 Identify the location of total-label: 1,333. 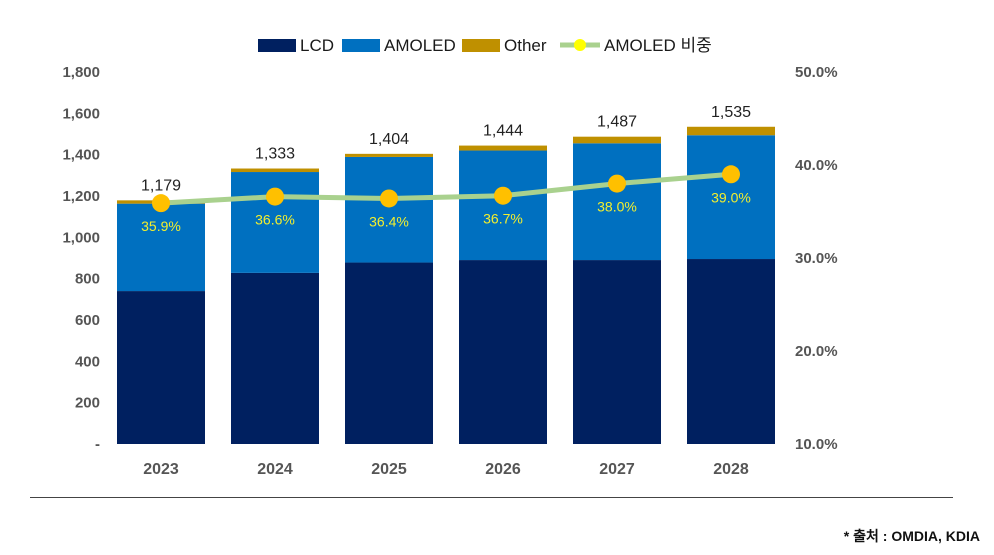
(275, 154).